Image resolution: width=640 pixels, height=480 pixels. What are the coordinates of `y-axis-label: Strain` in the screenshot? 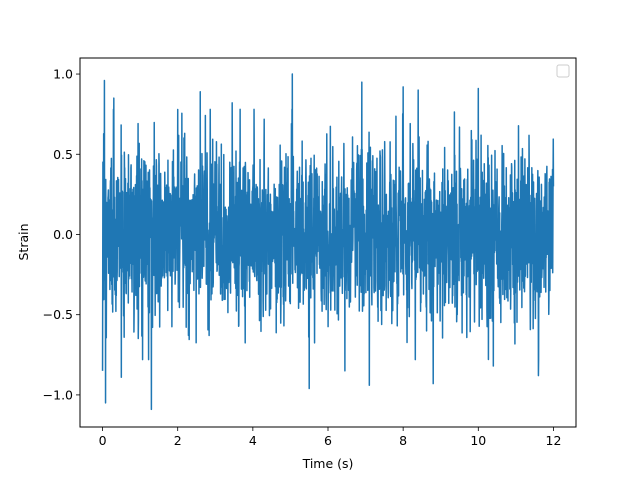 It's located at (23, 241).